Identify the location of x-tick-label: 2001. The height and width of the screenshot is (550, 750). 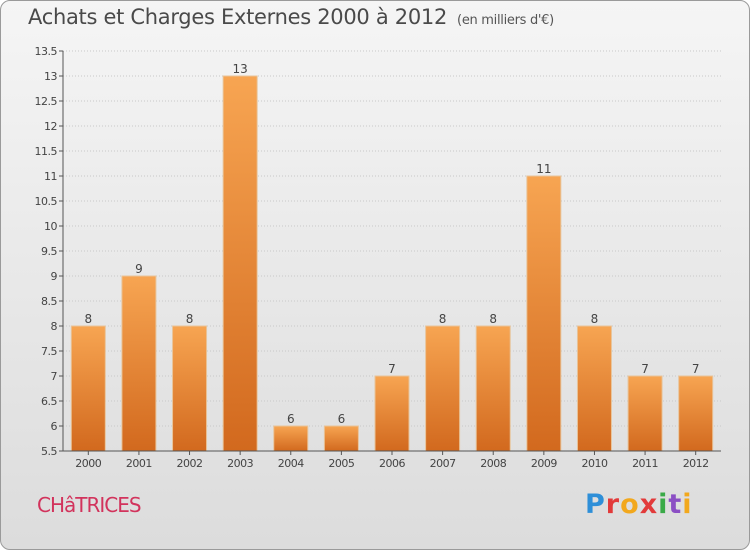
(139, 463).